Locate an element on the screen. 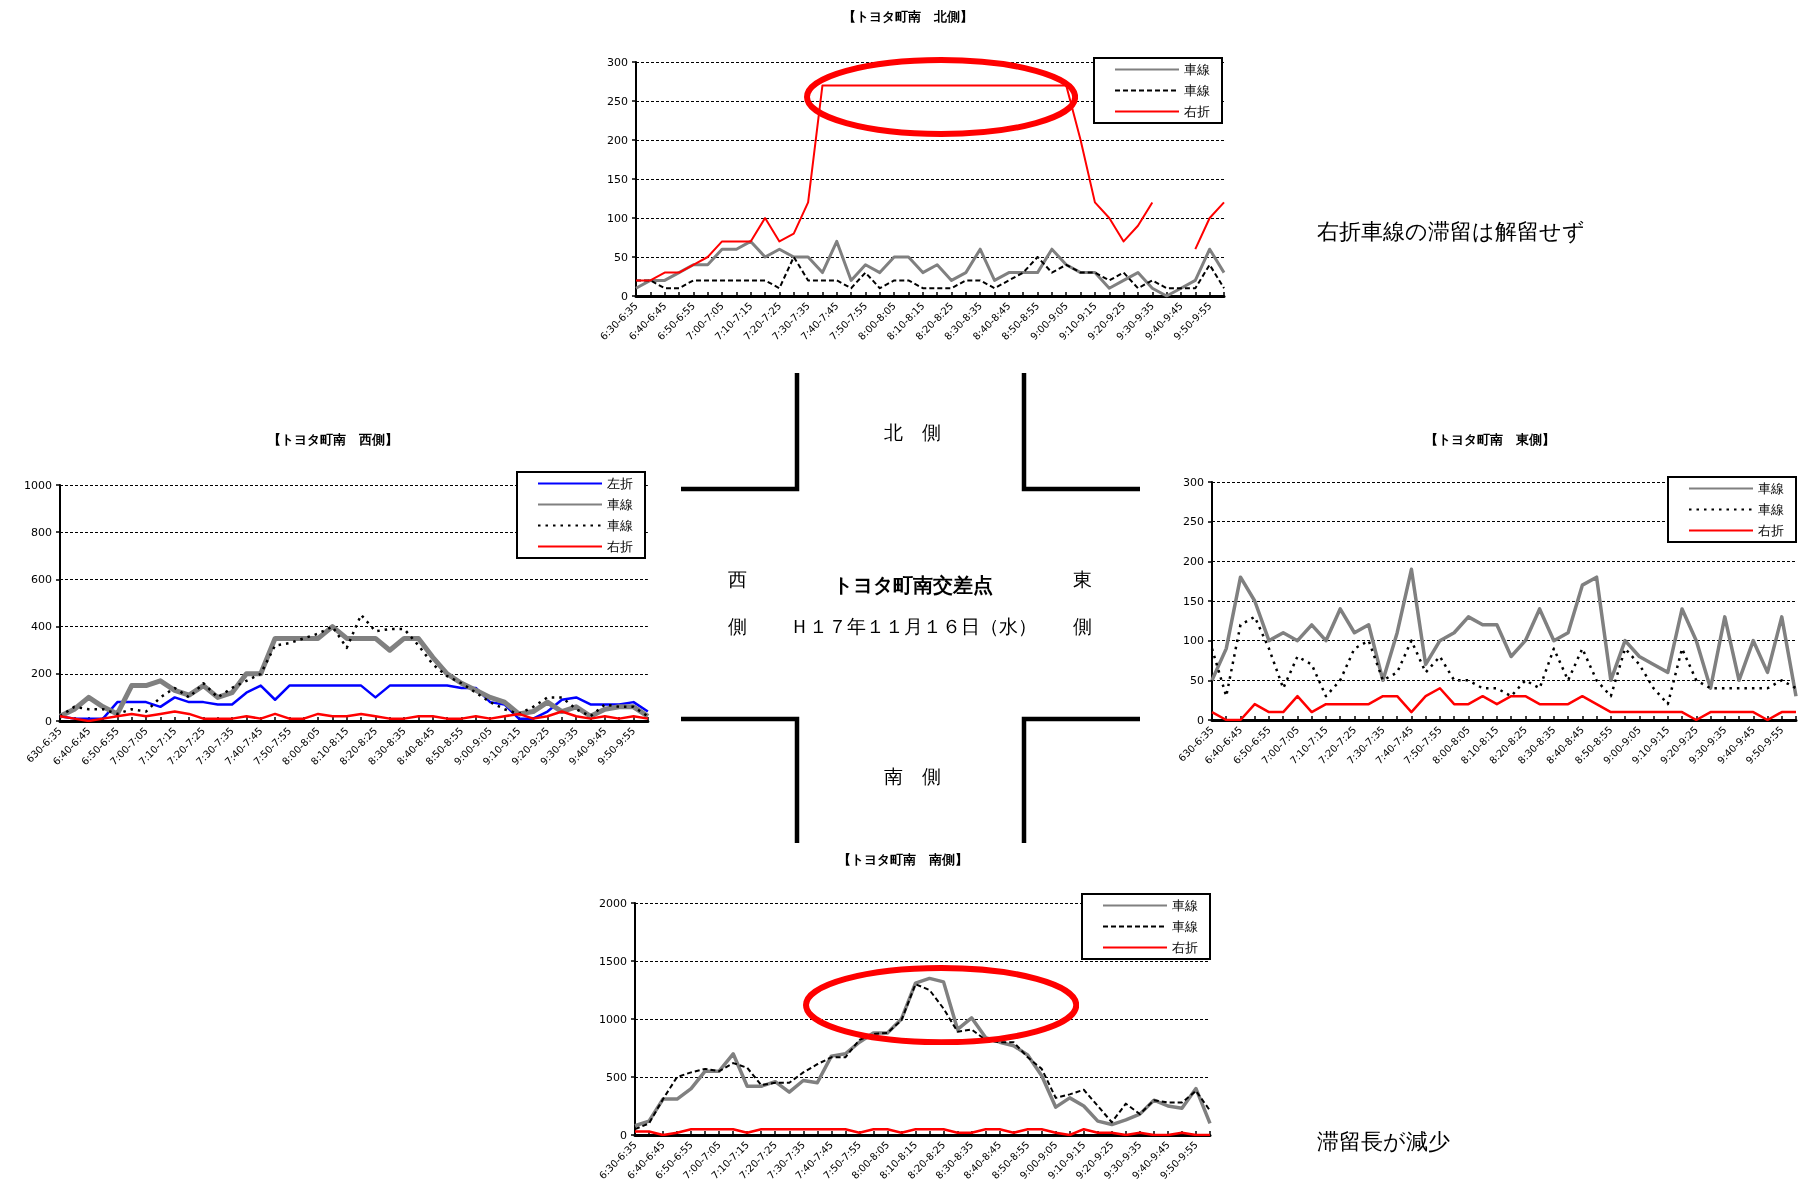  y-tick-label: 500 is located at coordinates (616, 1077).